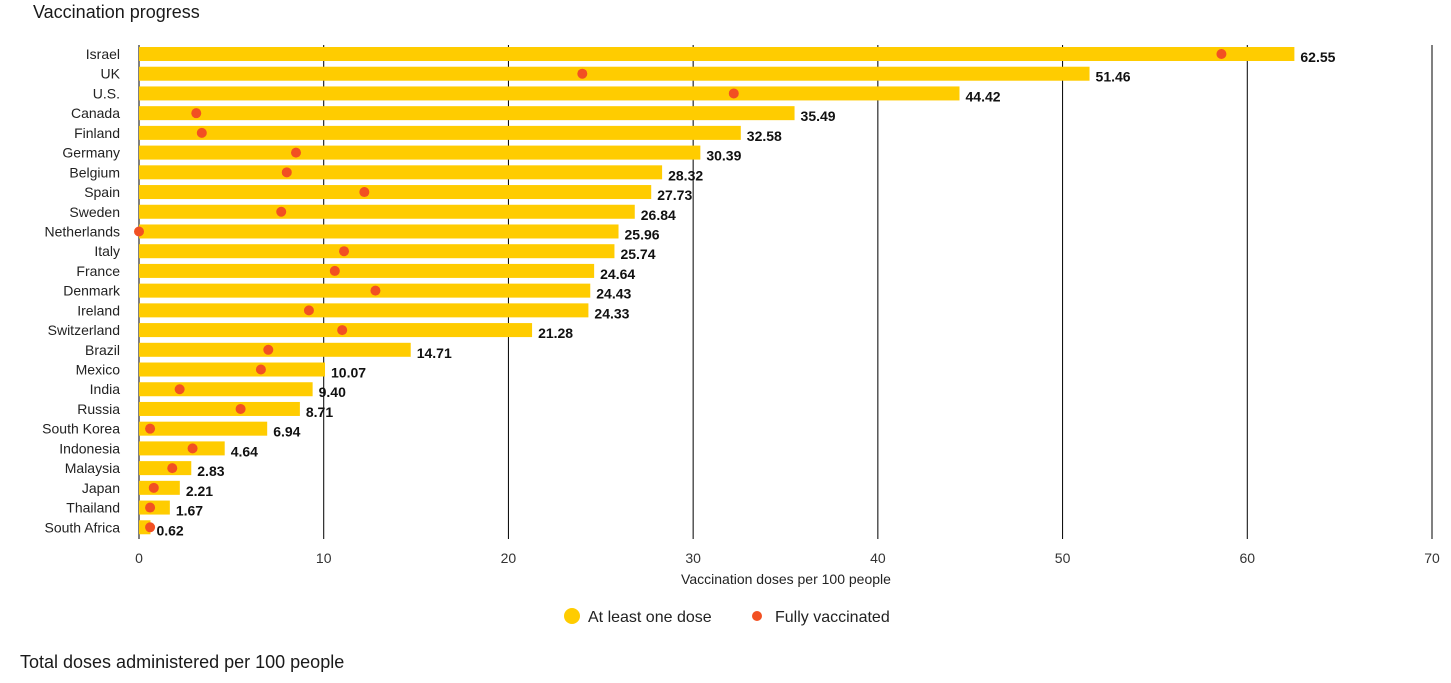 The width and height of the screenshot is (1451, 683). Describe the element at coordinates (98, 409) in the screenshot. I see `category-label-russia: Russia` at that location.